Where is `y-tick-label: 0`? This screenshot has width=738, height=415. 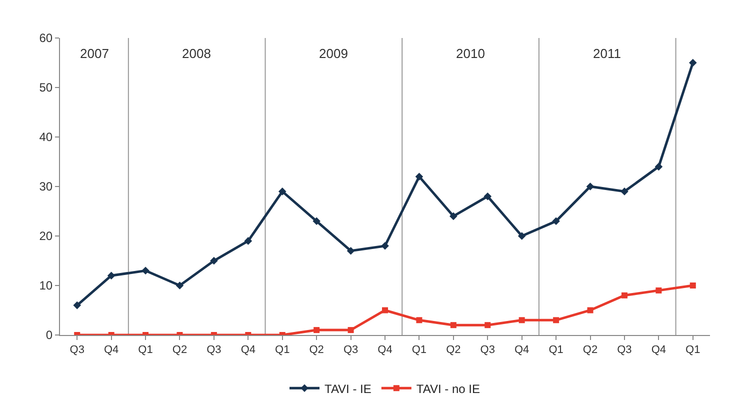 y-tick-label: 0 is located at coordinates (49, 335).